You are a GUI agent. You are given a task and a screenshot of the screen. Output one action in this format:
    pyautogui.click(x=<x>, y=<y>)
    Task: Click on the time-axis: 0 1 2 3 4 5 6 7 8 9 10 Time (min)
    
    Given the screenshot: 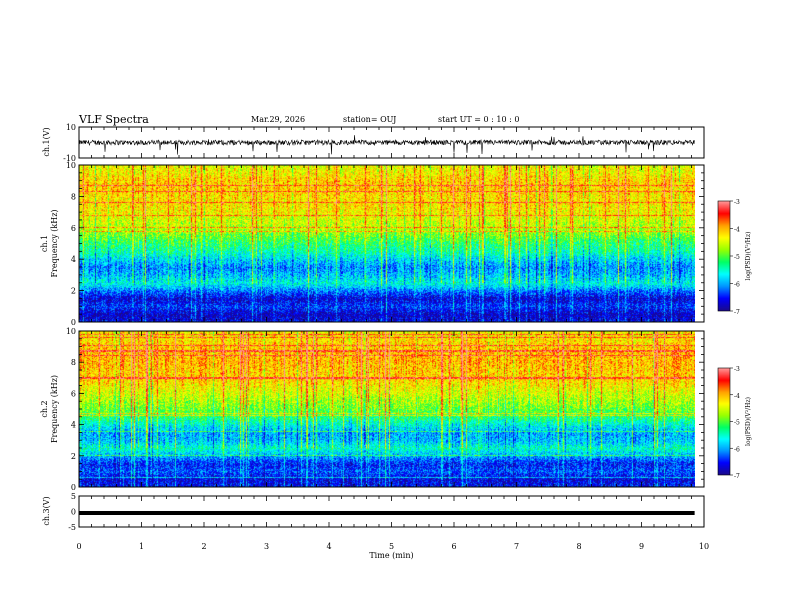 What is the action you would take?
    pyautogui.click(x=392, y=551)
    